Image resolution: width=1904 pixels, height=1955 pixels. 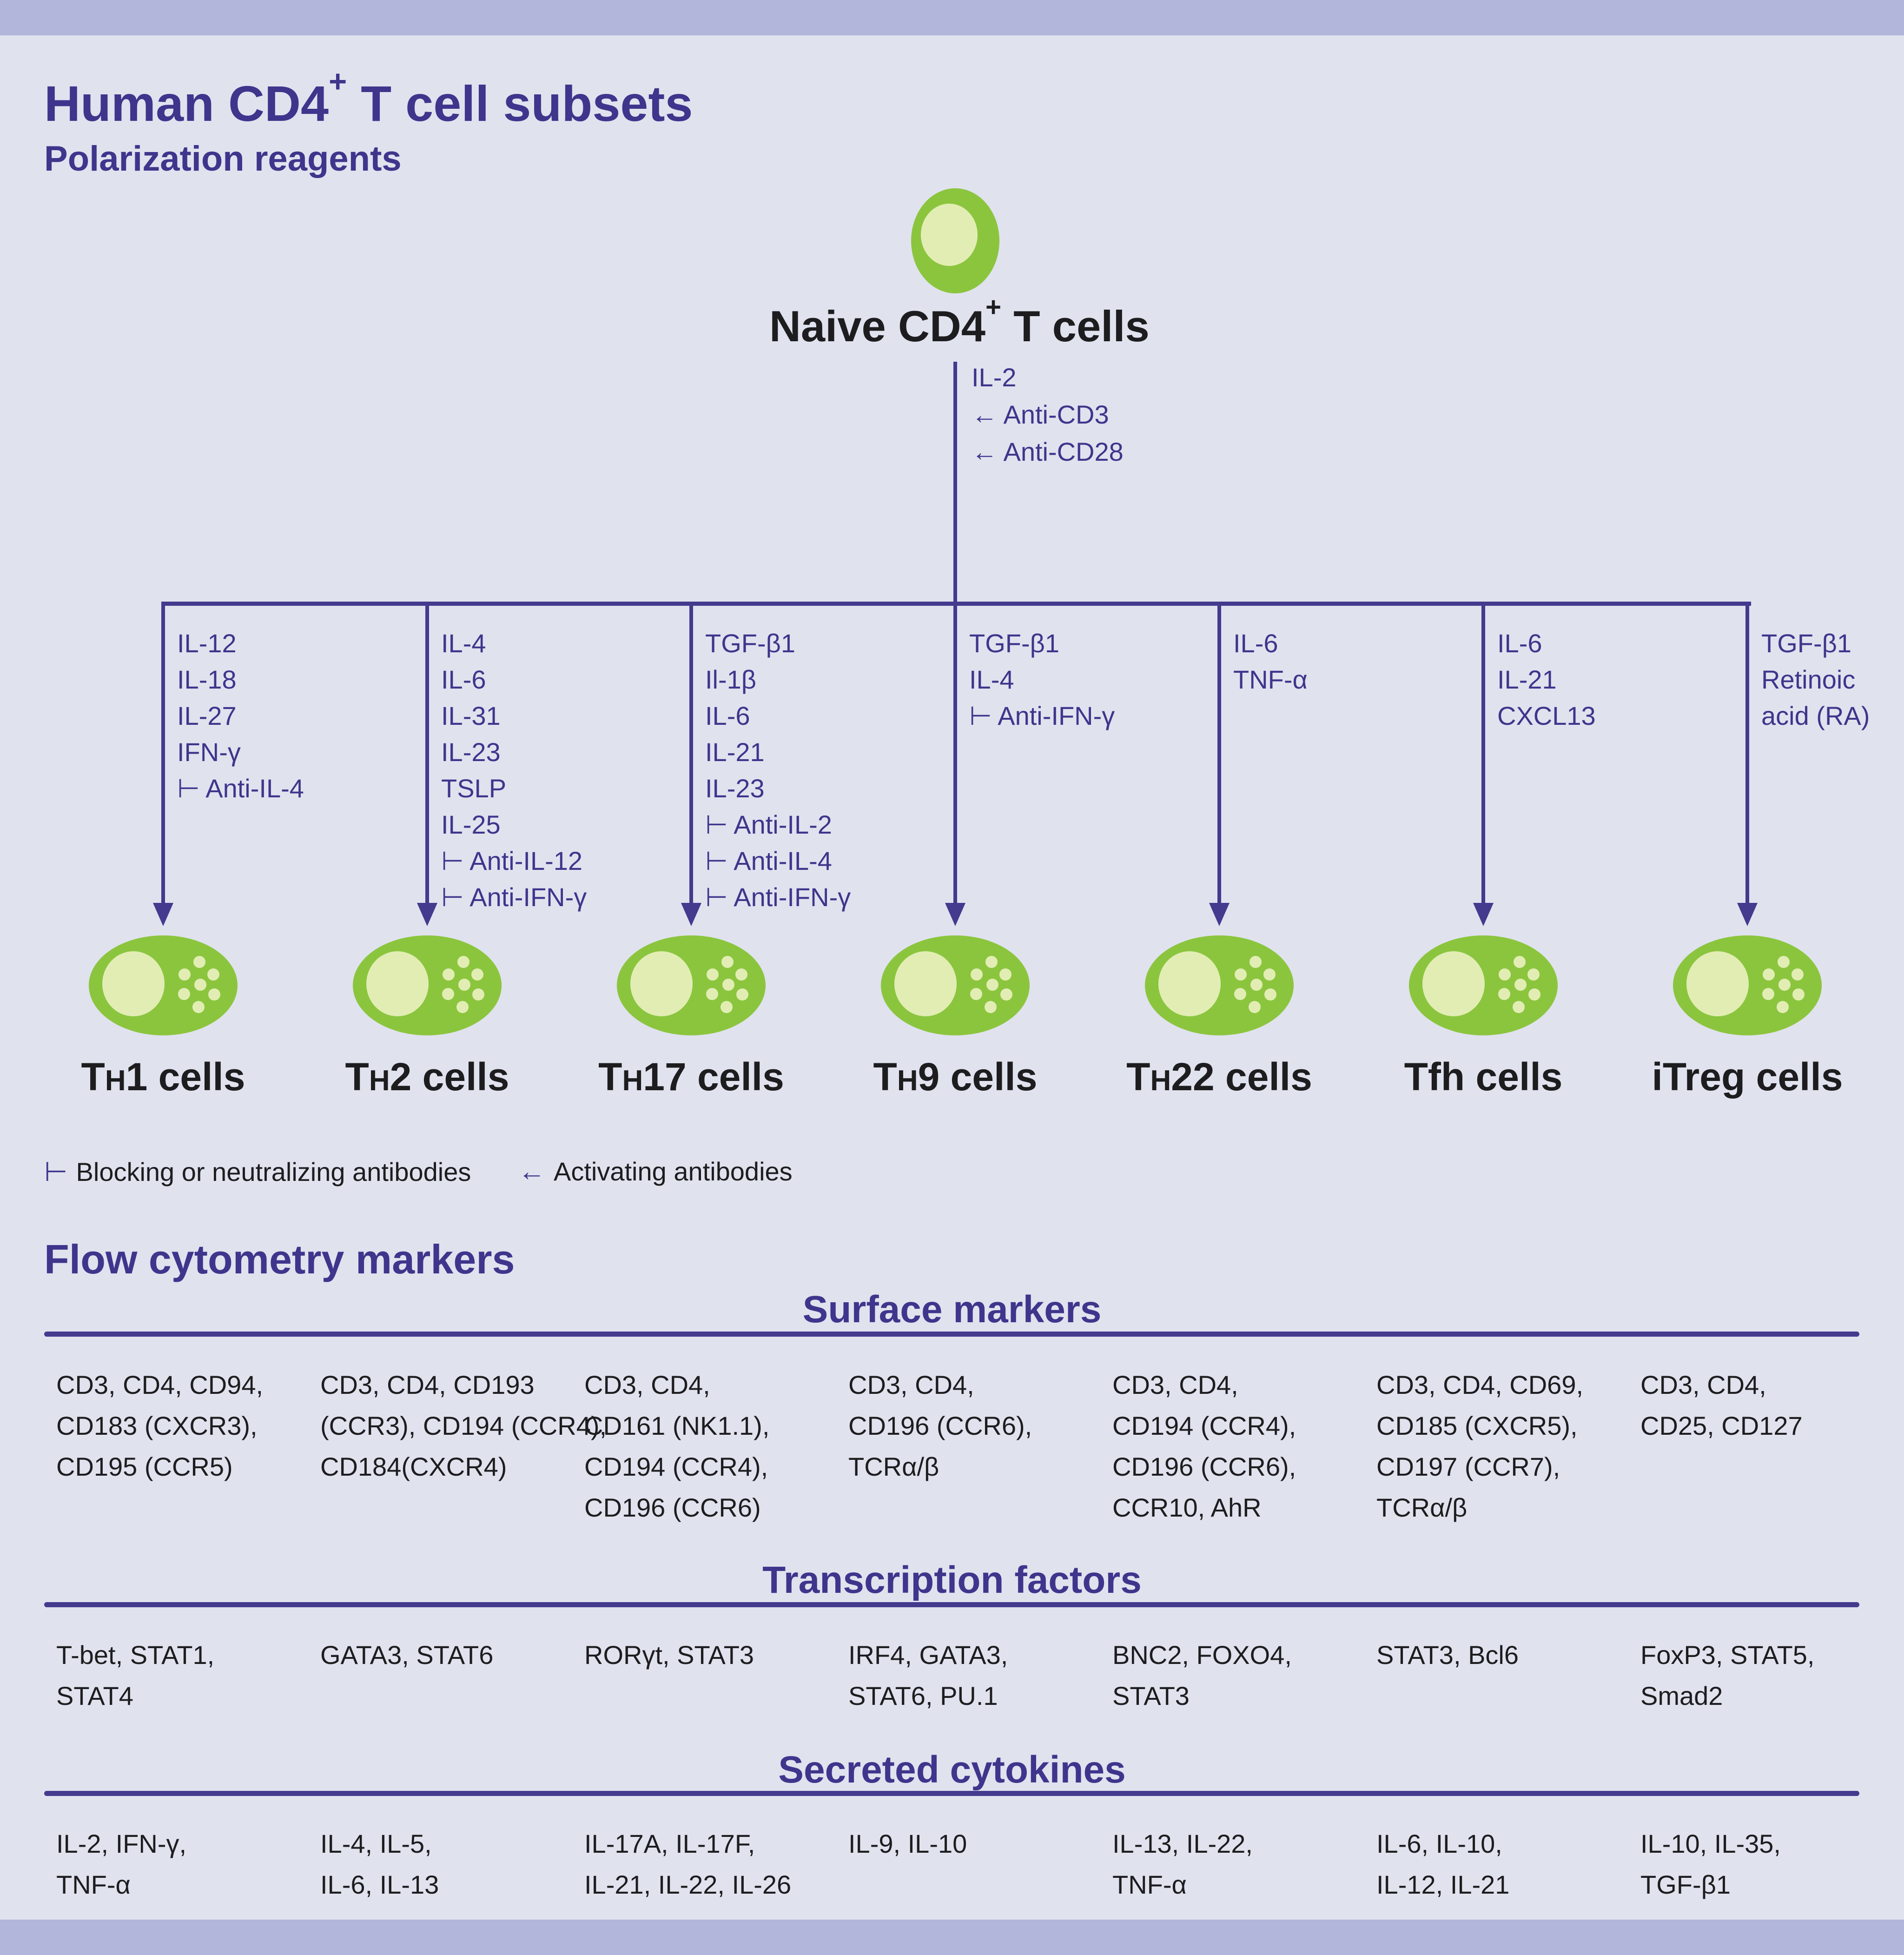 I want to click on reagent-line: IL-6, so click(x=1255, y=644).